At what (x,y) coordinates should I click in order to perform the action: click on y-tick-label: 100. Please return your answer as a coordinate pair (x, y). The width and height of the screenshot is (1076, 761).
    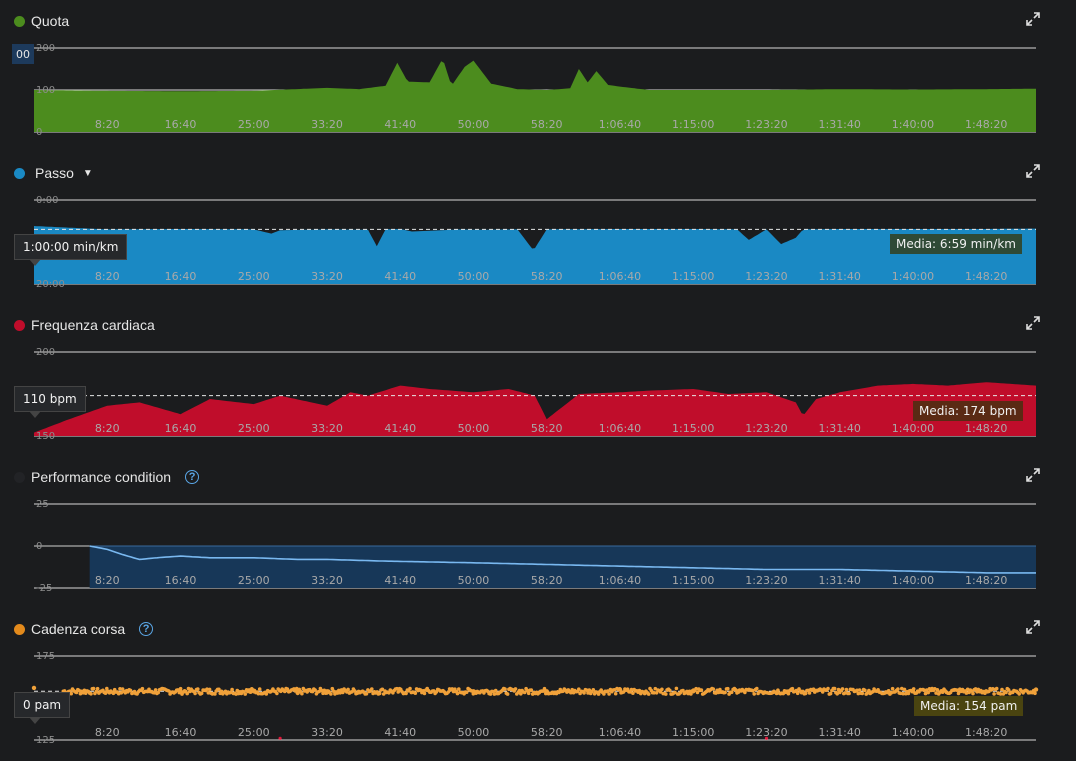
    Looking at the image, I should click on (45, 90).